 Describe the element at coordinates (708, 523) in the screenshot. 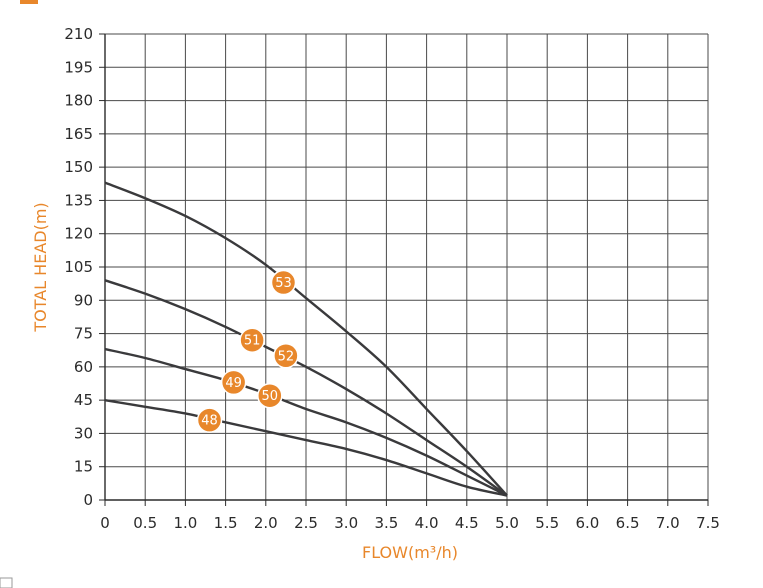

I see `x-tick-label: 7.5` at that location.